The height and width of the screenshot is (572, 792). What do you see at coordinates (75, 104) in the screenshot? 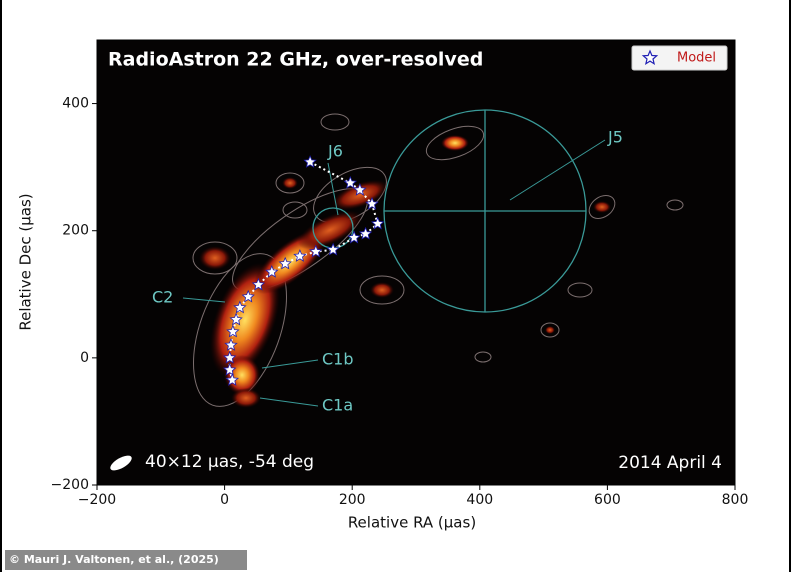
I see `y-tick-label: 400` at bounding box center [75, 104].